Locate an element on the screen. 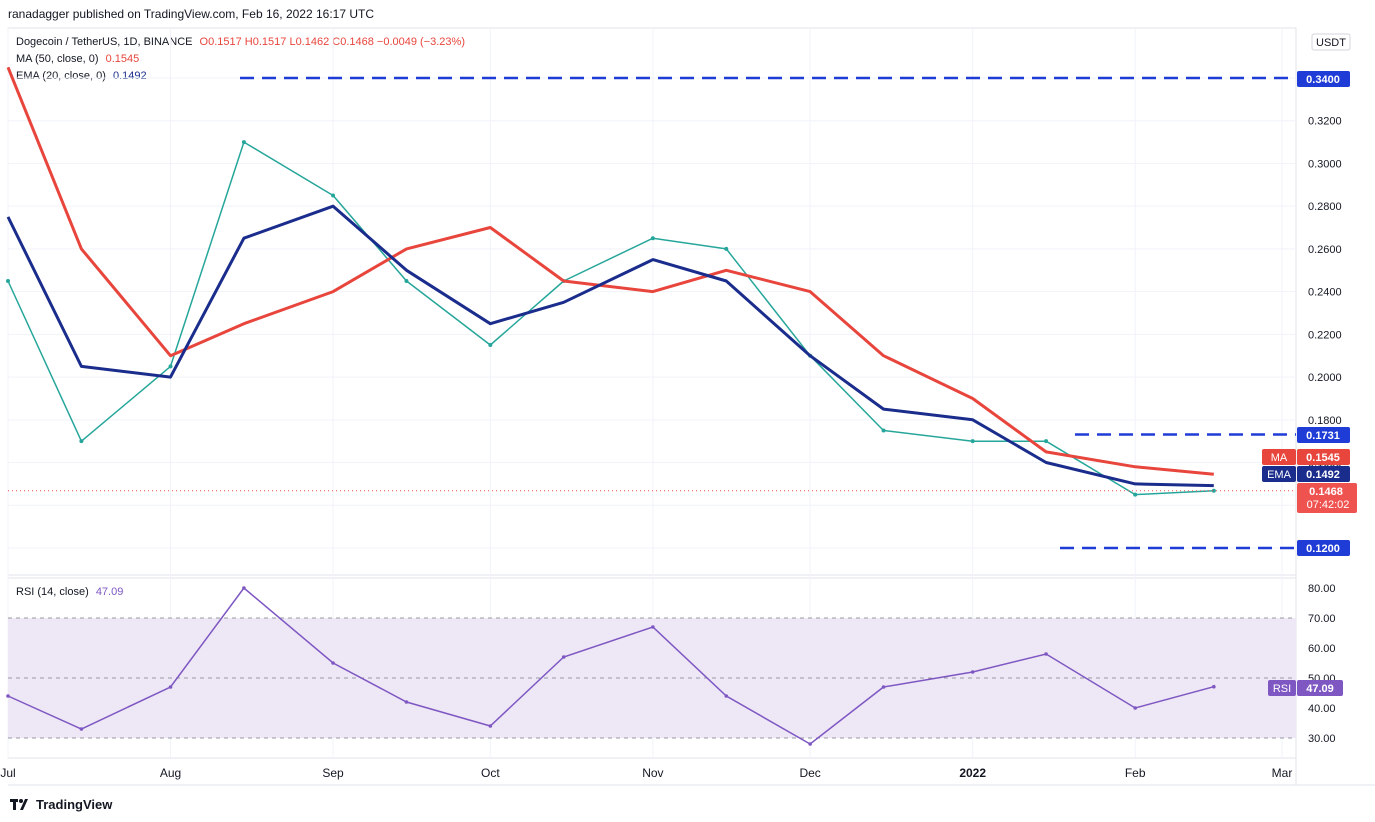 This screenshot has width=1375, height=822. price-tick-label: 0.2000 is located at coordinates (1325, 378).